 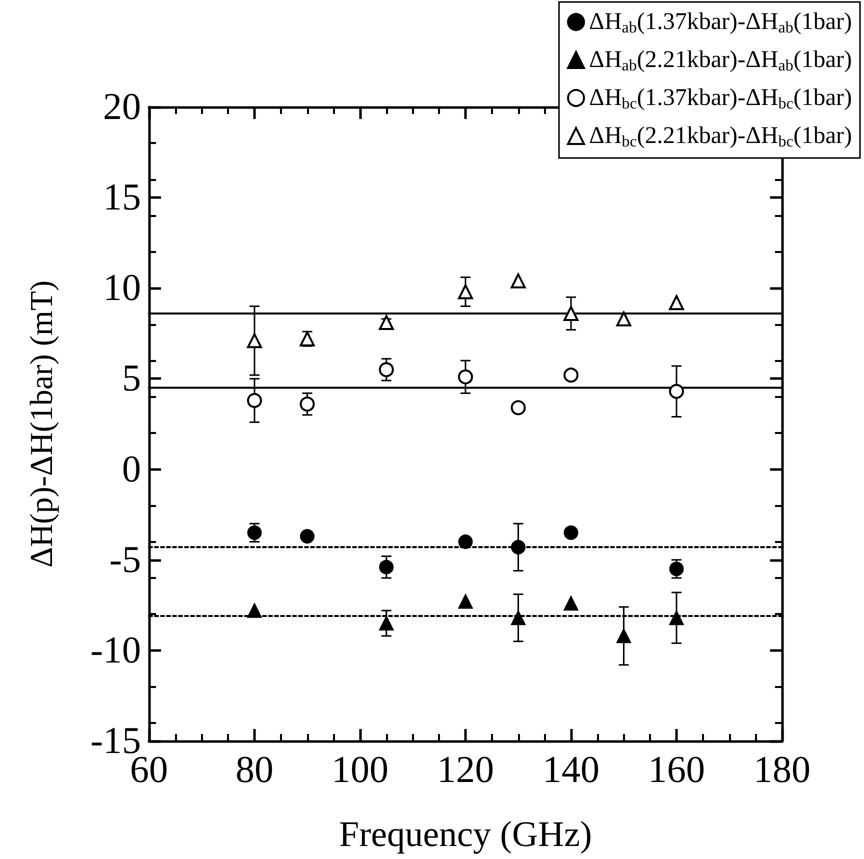 I want to click on x-tick-label: 160, so click(x=676, y=770).